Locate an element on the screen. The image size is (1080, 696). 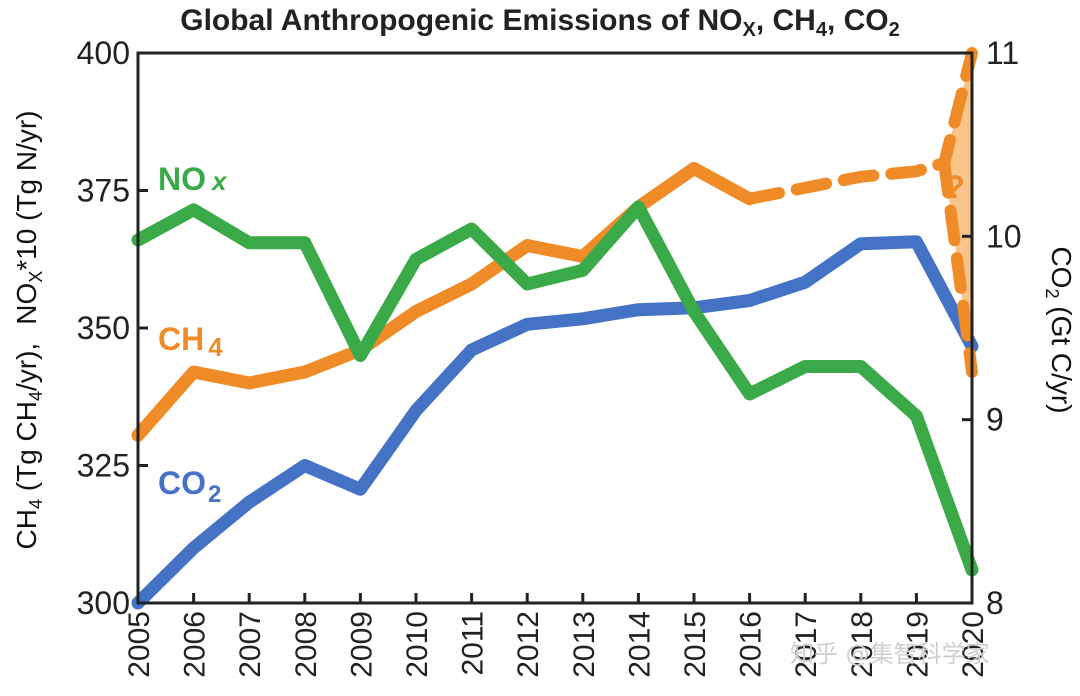
right-axis-label-b: 2 is located at coordinates (1052, 293).